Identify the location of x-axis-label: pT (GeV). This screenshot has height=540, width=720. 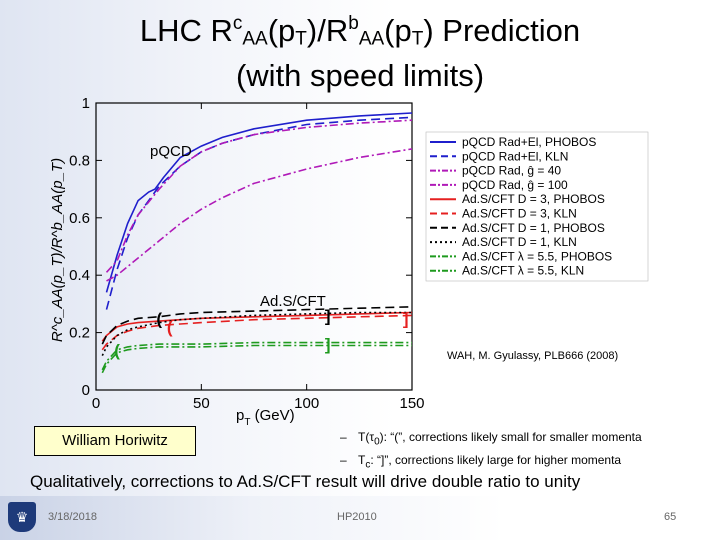
(265, 417).